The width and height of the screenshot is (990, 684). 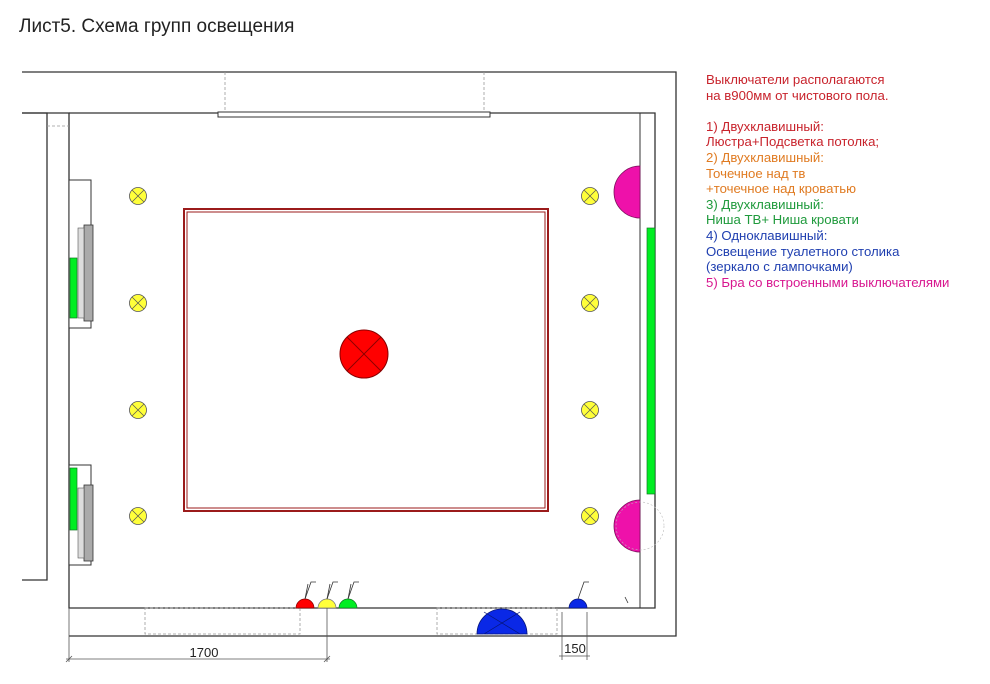 What do you see at coordinates (305, 595) in the screenshot?
I see `switch-group-1-icon` at bounding box center [305, 595].